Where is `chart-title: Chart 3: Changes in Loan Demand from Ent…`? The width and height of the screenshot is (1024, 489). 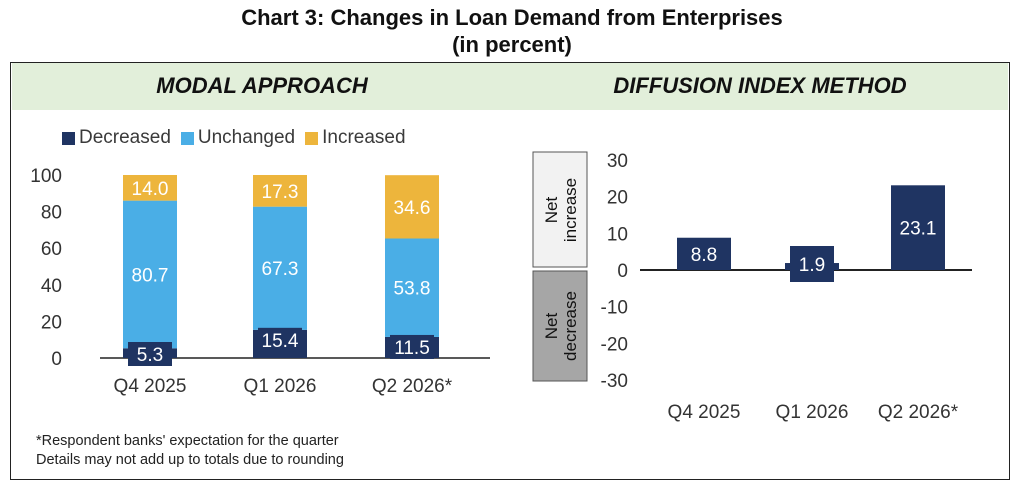 chart-title: Chart 3: Changes in Loan Demand from Ent… is located at coordinates (512, 31).